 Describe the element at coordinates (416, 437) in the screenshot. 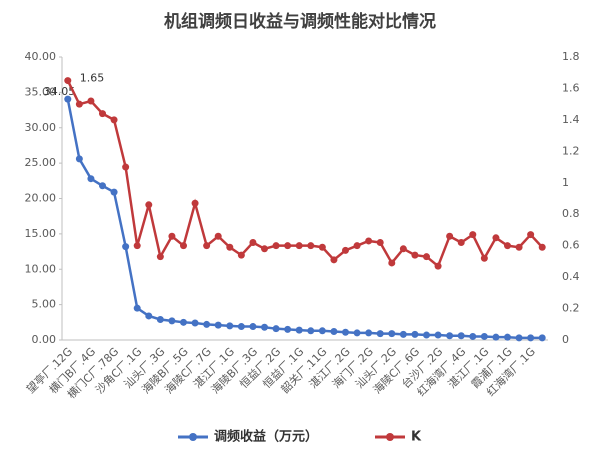

I see `legend-label: K` at that location.